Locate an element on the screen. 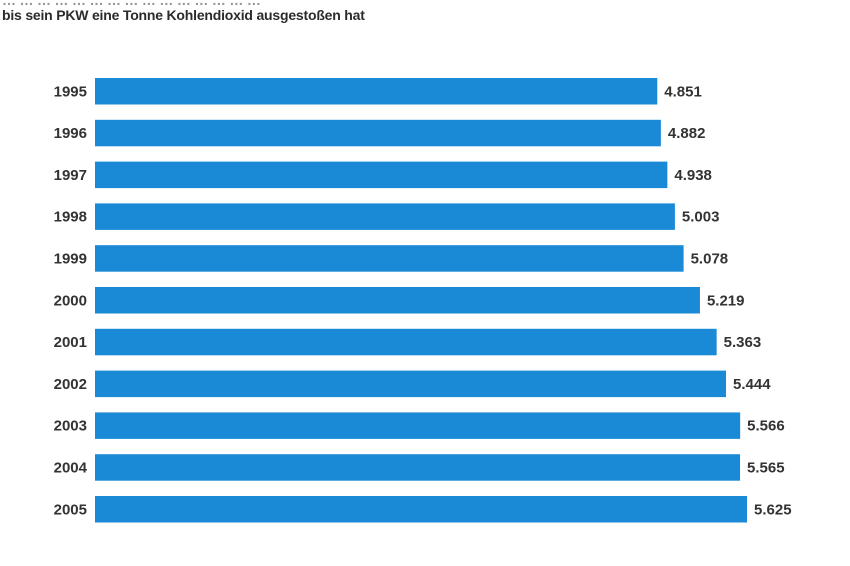 This screenshot has width=850, height=566. bar-1999 is located at coordinates (389, 258).